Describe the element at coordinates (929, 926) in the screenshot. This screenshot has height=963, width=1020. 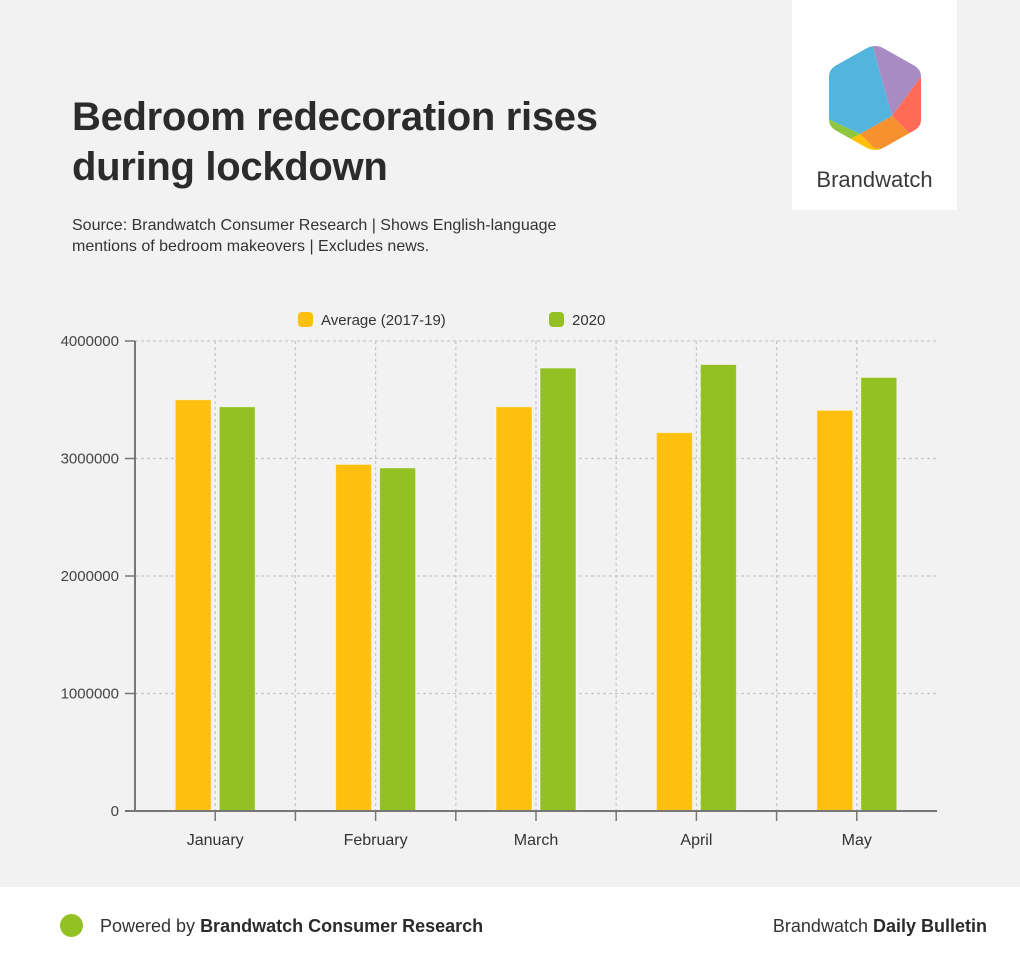
I see `footer-right-brand: Daily Bulletin` at that location.